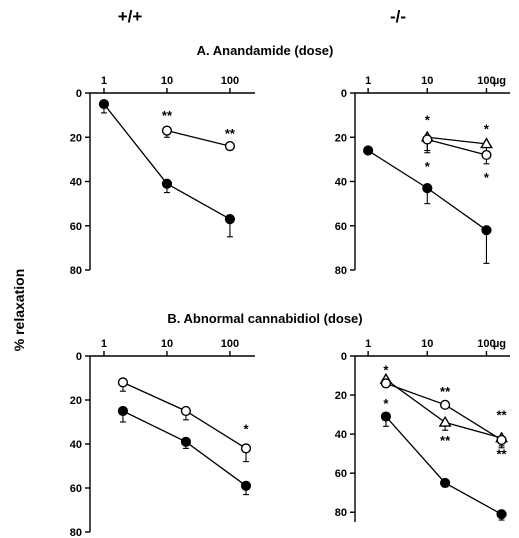 This screenshot has height=538, width=519. Describe the element at coordinates (130, 16) in the screenshot. I see `genotype-label-wildtype: +/+` at that location.